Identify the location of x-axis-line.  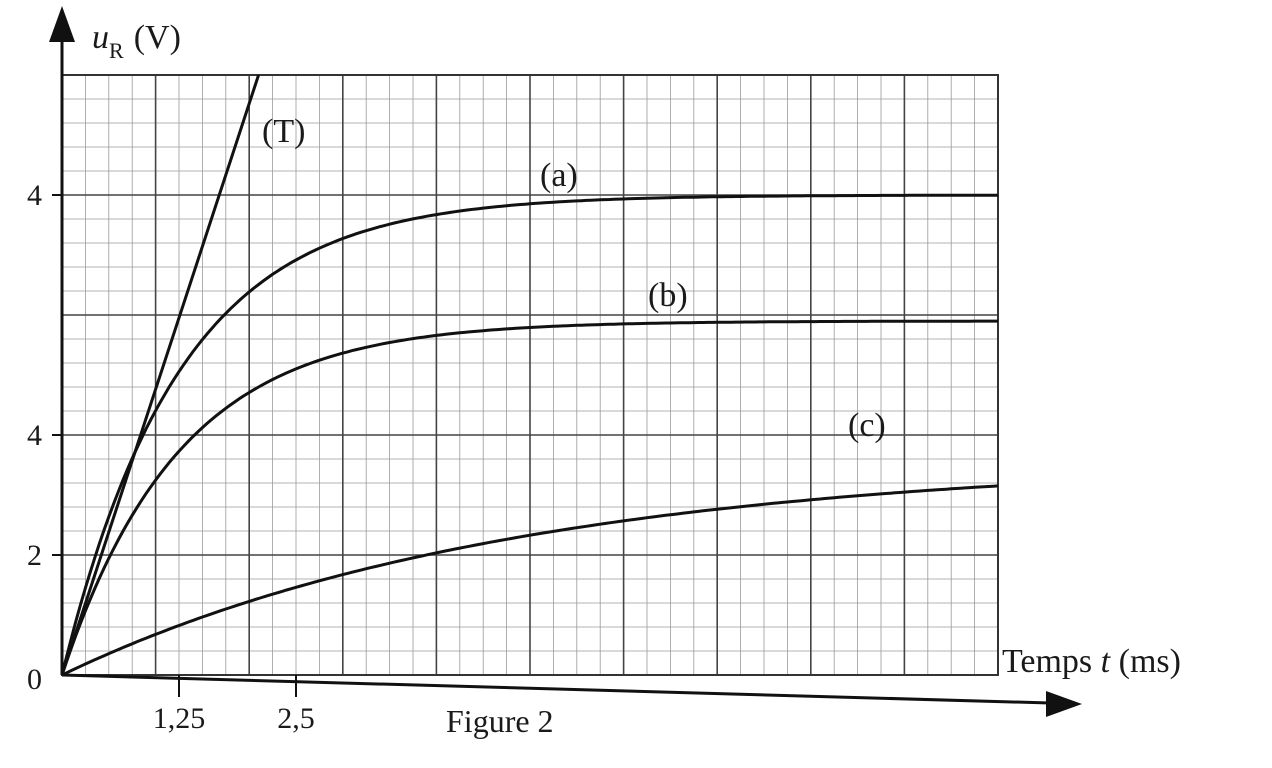
(556, 689).